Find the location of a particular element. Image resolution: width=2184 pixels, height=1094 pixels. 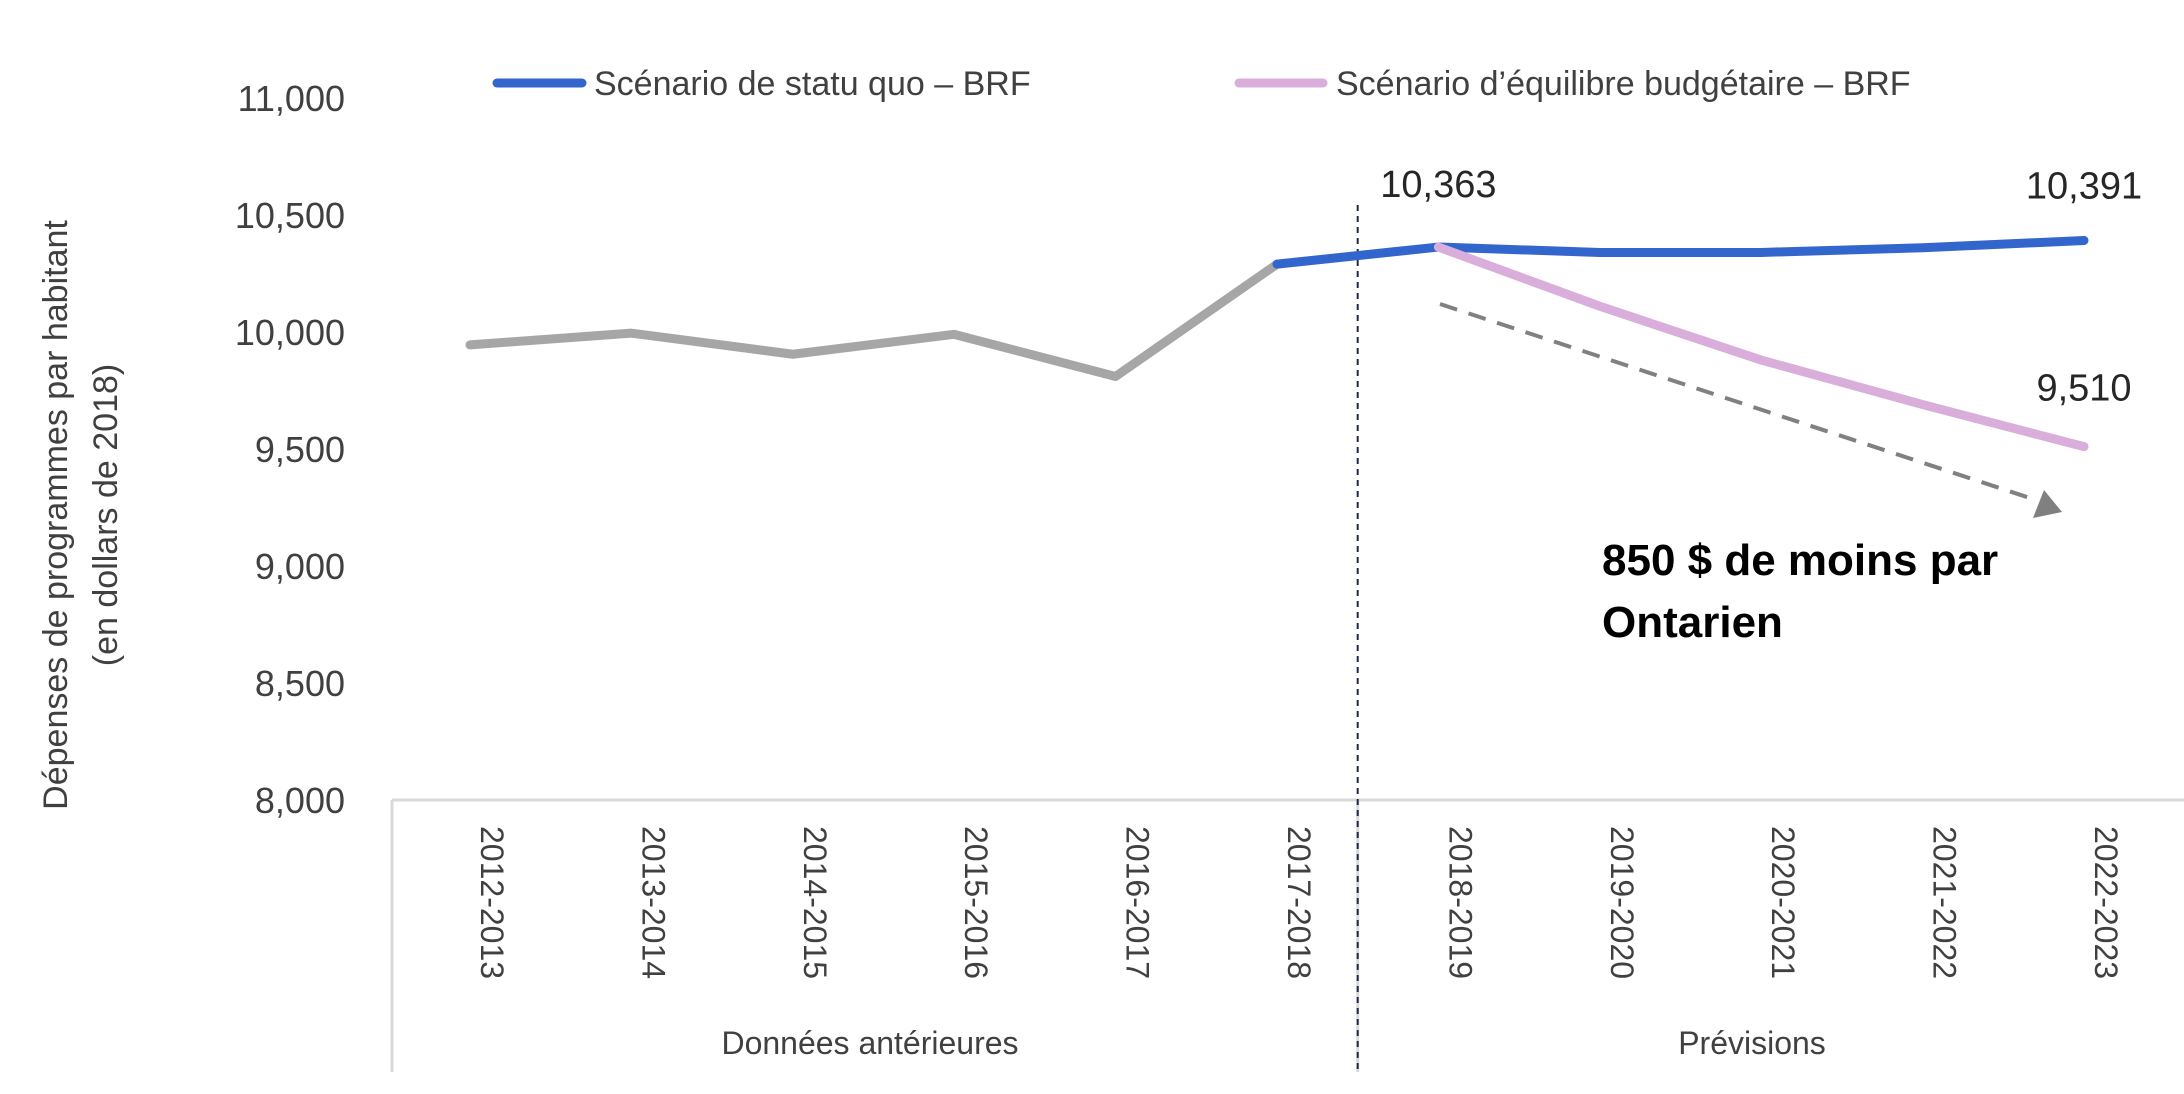

series-line-balanced is located at coordinates (1761, 347).